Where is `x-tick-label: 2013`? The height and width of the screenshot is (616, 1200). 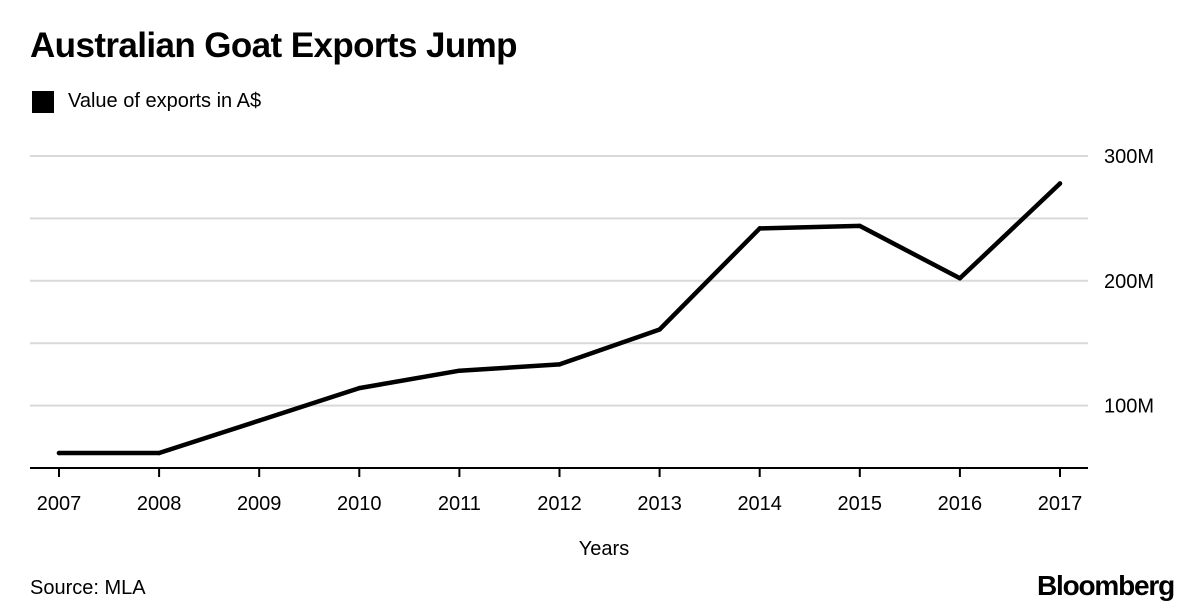 x-tick-label: 2013 is located at coordinates (659, 504).